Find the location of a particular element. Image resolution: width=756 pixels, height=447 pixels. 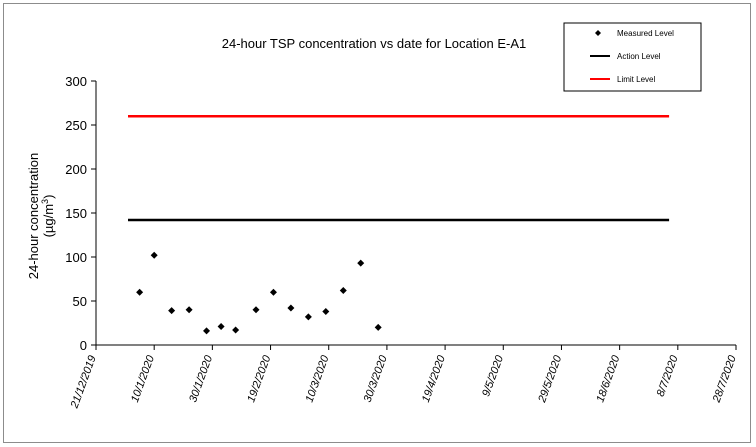

y-tick-label: 100 is located at coordinates (76, 257).